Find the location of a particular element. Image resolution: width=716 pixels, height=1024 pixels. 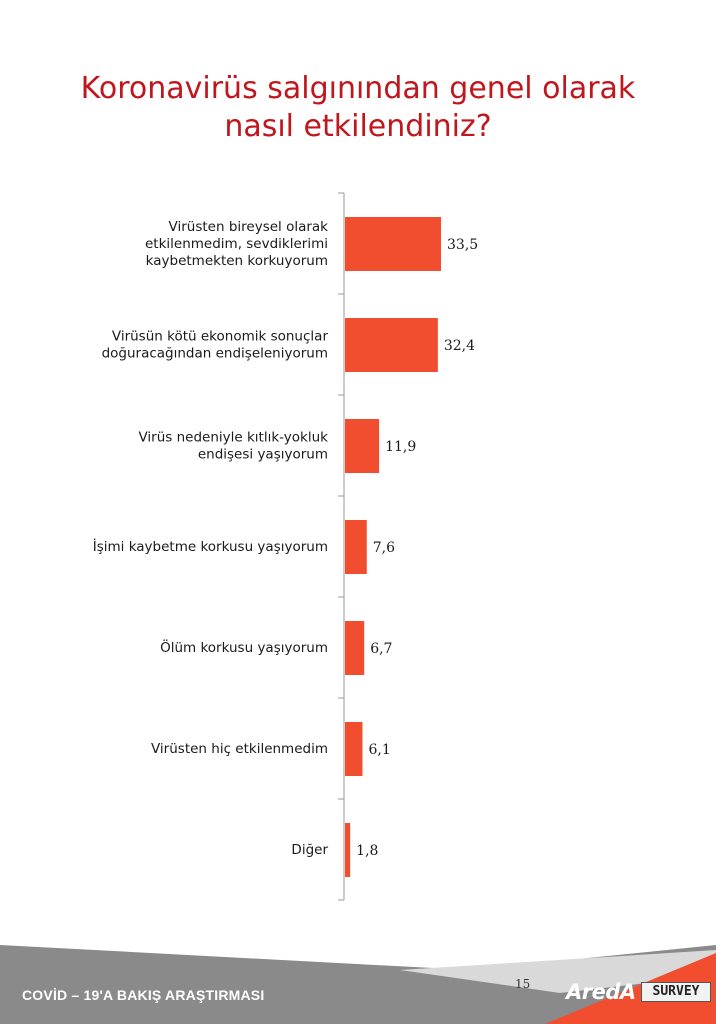

value-label-5: 6,7 is located at coordinates (381, 649).